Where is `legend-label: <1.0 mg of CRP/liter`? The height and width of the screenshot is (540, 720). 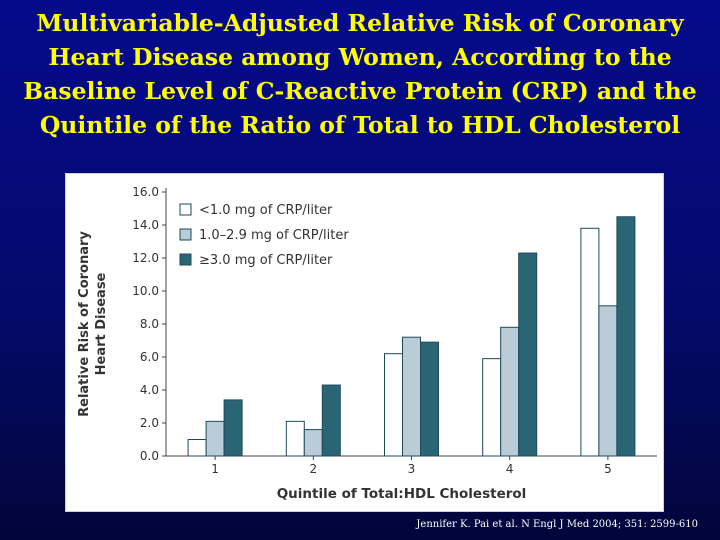
legend-label: <1.0 mg of CRP/liter is located at coordinates (266, 210).